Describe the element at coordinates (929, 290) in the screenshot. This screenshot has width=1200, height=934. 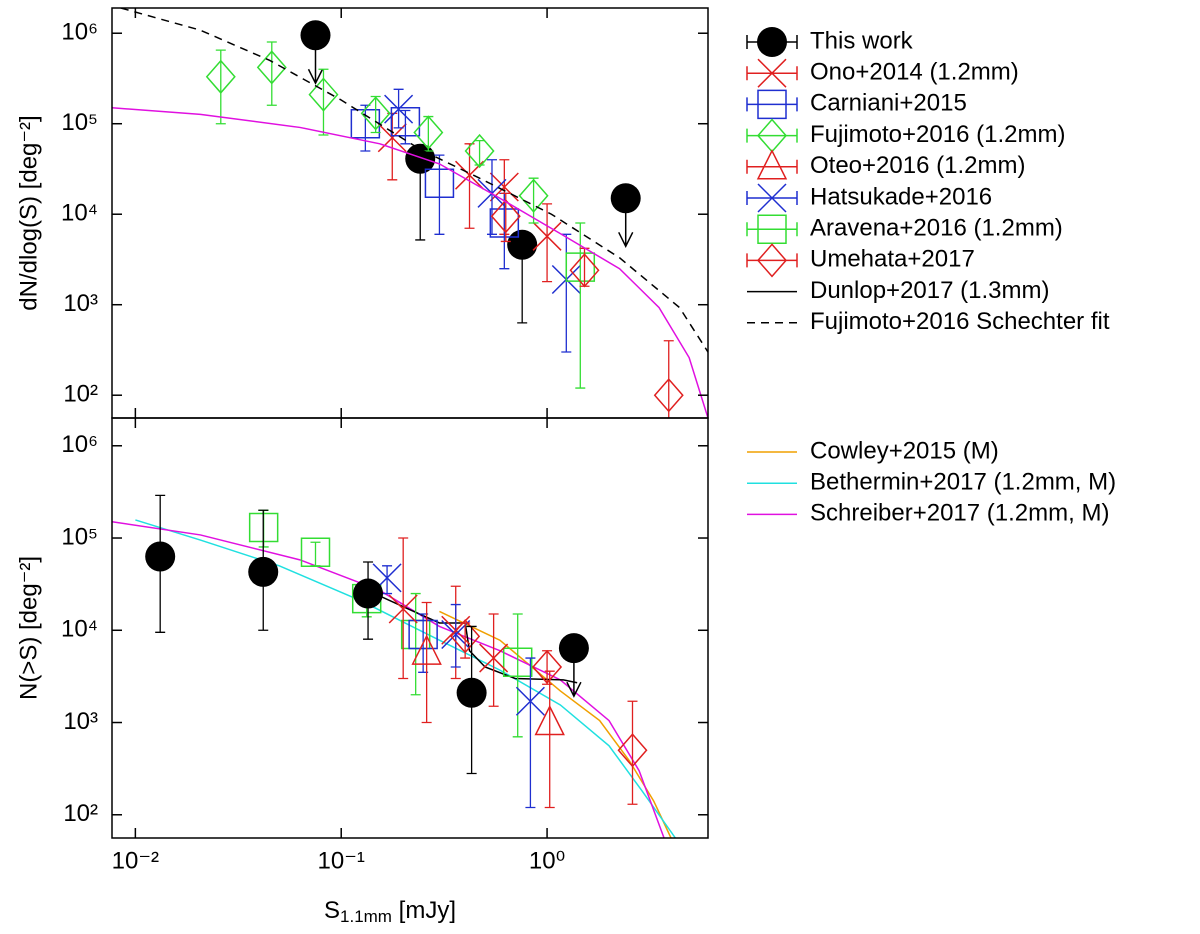
I see `legend-label: Dunlop+2017 (1.3mm)` at that location.